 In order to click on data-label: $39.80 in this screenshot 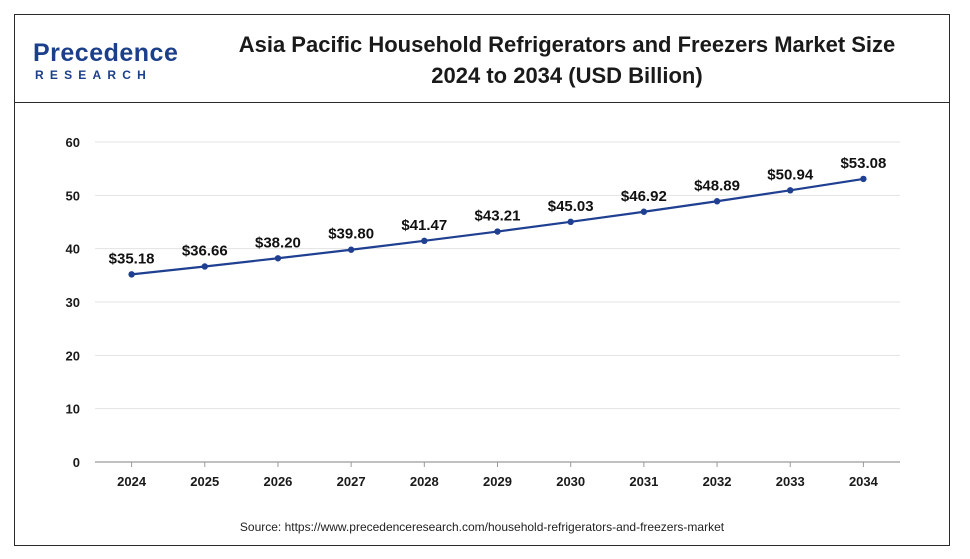, I will do `click(351, 234)`.